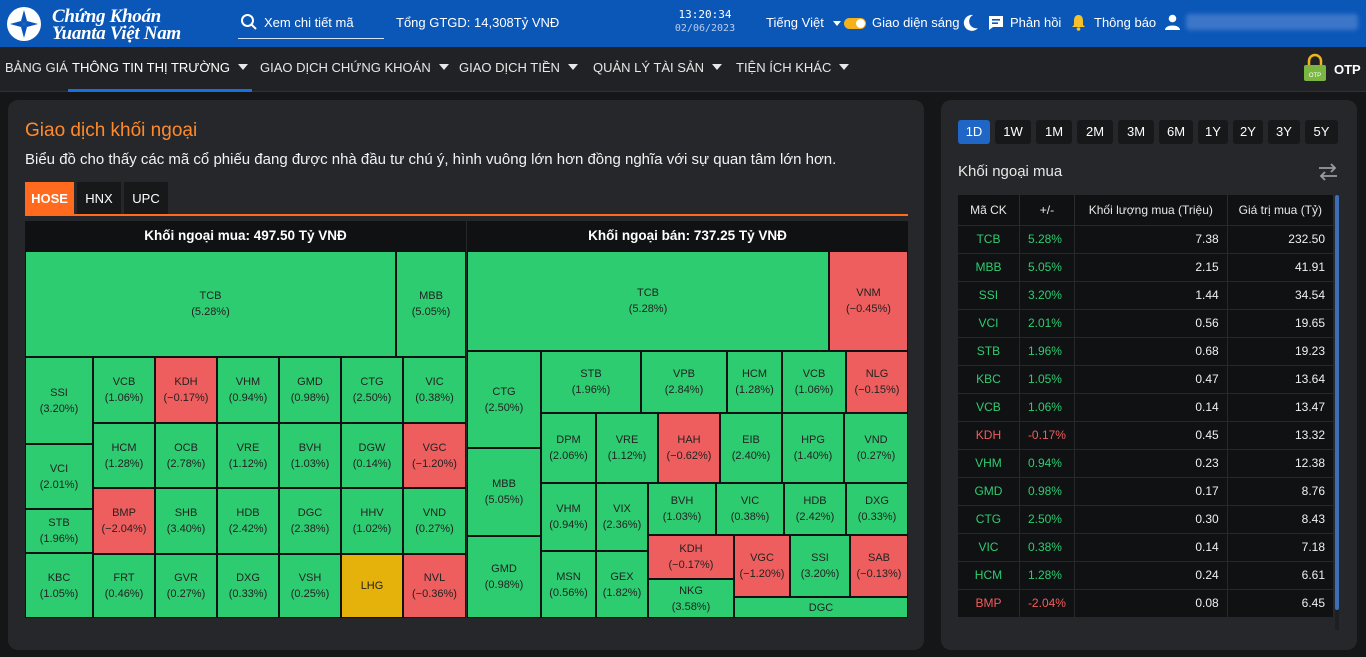 The width and height of the screenshot is (1366, 657). What do you see at coordinates (248, 586) in the screenshot?
I see `buy-tile-dxg: DXG (0.33%)` at bounding box center [248, 586].